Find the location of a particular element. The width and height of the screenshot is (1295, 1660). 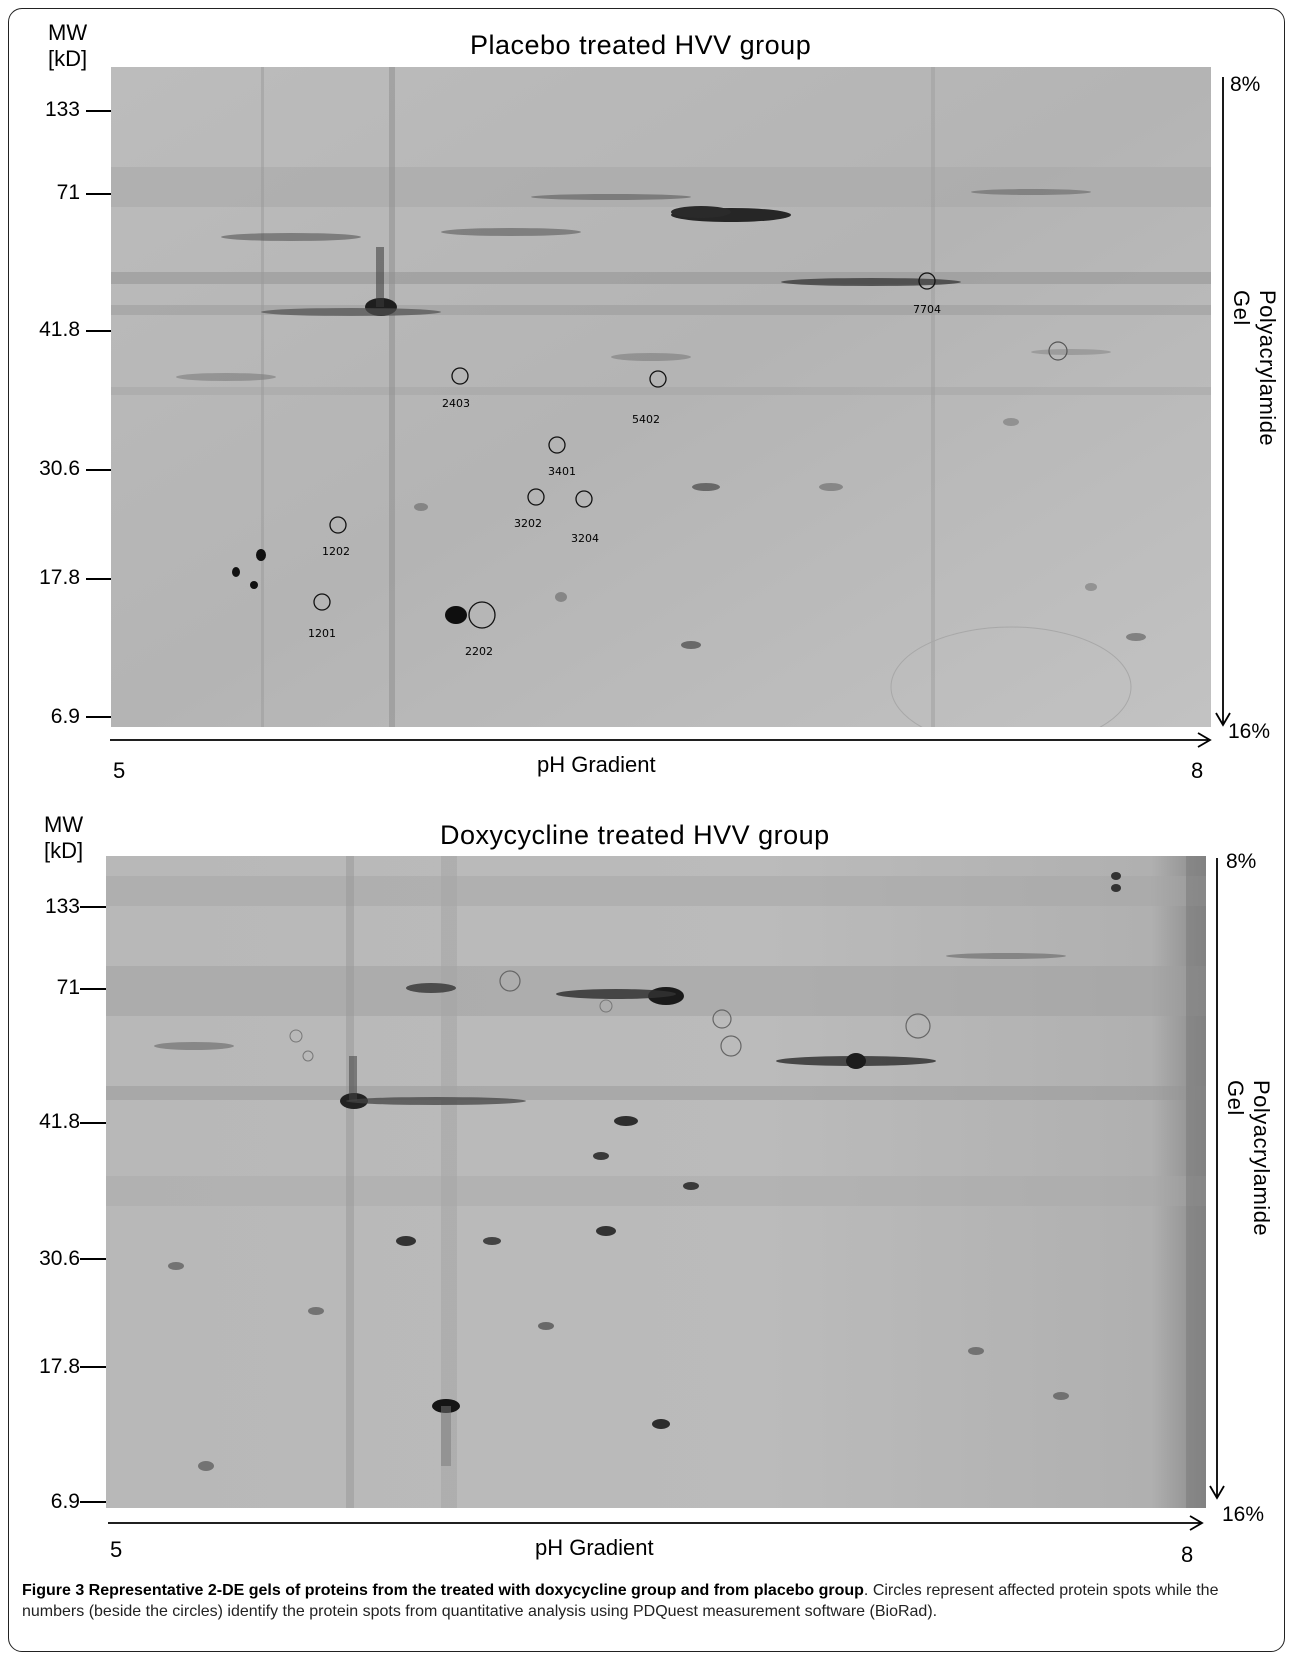

spot-label: 3204 is located at coordinates (585, 538).